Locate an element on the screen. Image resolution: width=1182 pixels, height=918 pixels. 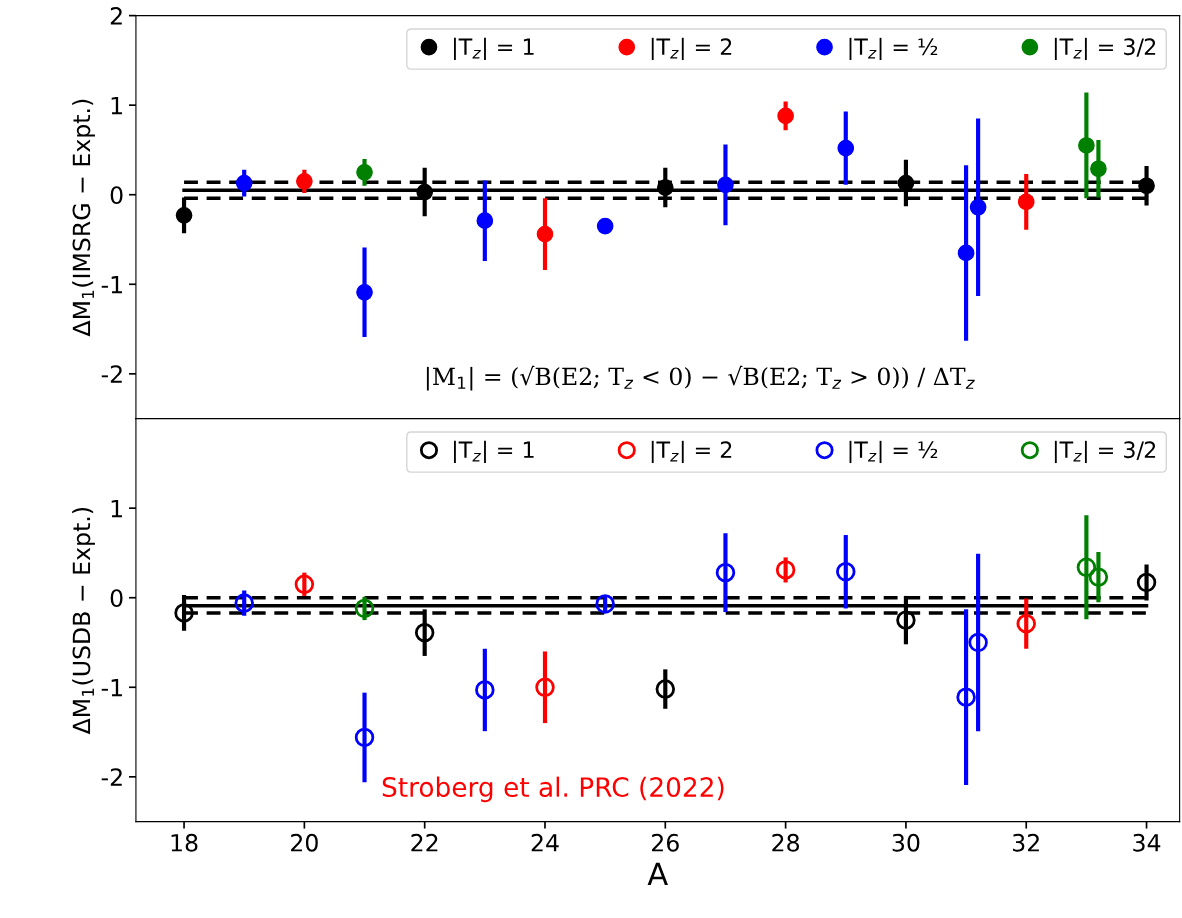
y-axis-title: ΔM$_{1}$(USDB − Expt.) is located at coordinates (83, 621).